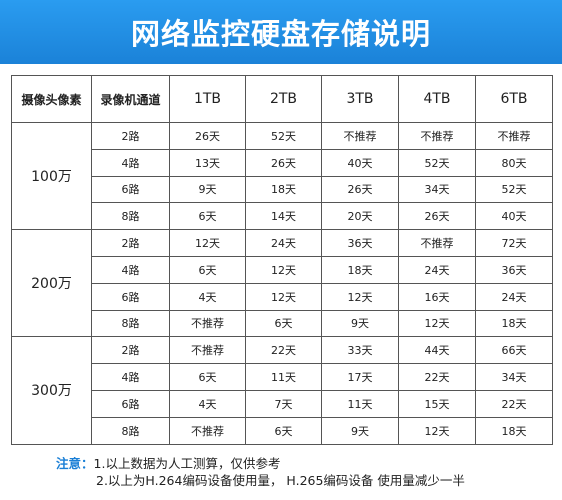  I want to click on table-row: 8路 6天 14天 20天 26天 40天, so click(282, 216).